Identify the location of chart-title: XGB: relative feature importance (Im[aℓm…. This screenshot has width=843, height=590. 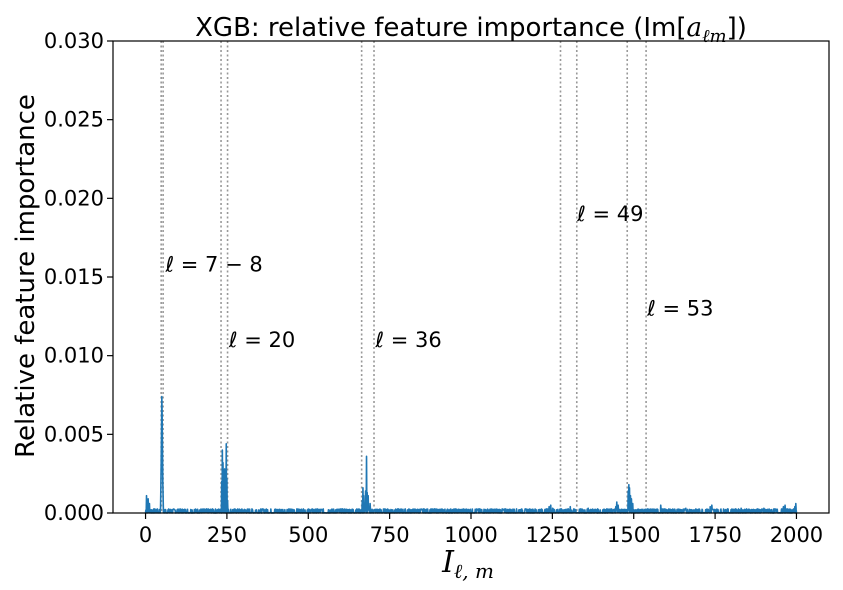
(471, 30).